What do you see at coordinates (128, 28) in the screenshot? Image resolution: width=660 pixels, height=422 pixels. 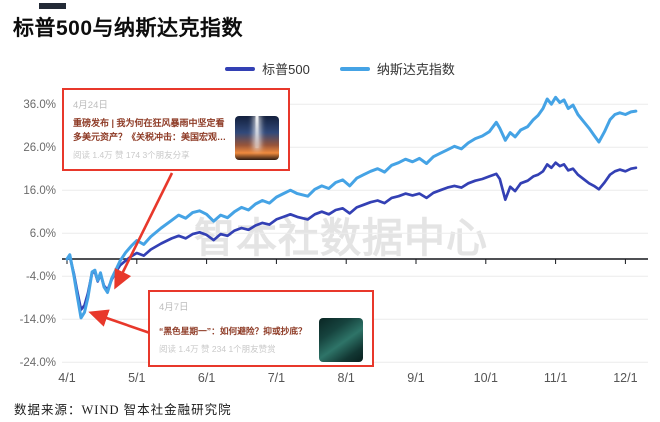 I see `page-title: 标普500与纳斯达克指数` at bounding box center [128, 28].